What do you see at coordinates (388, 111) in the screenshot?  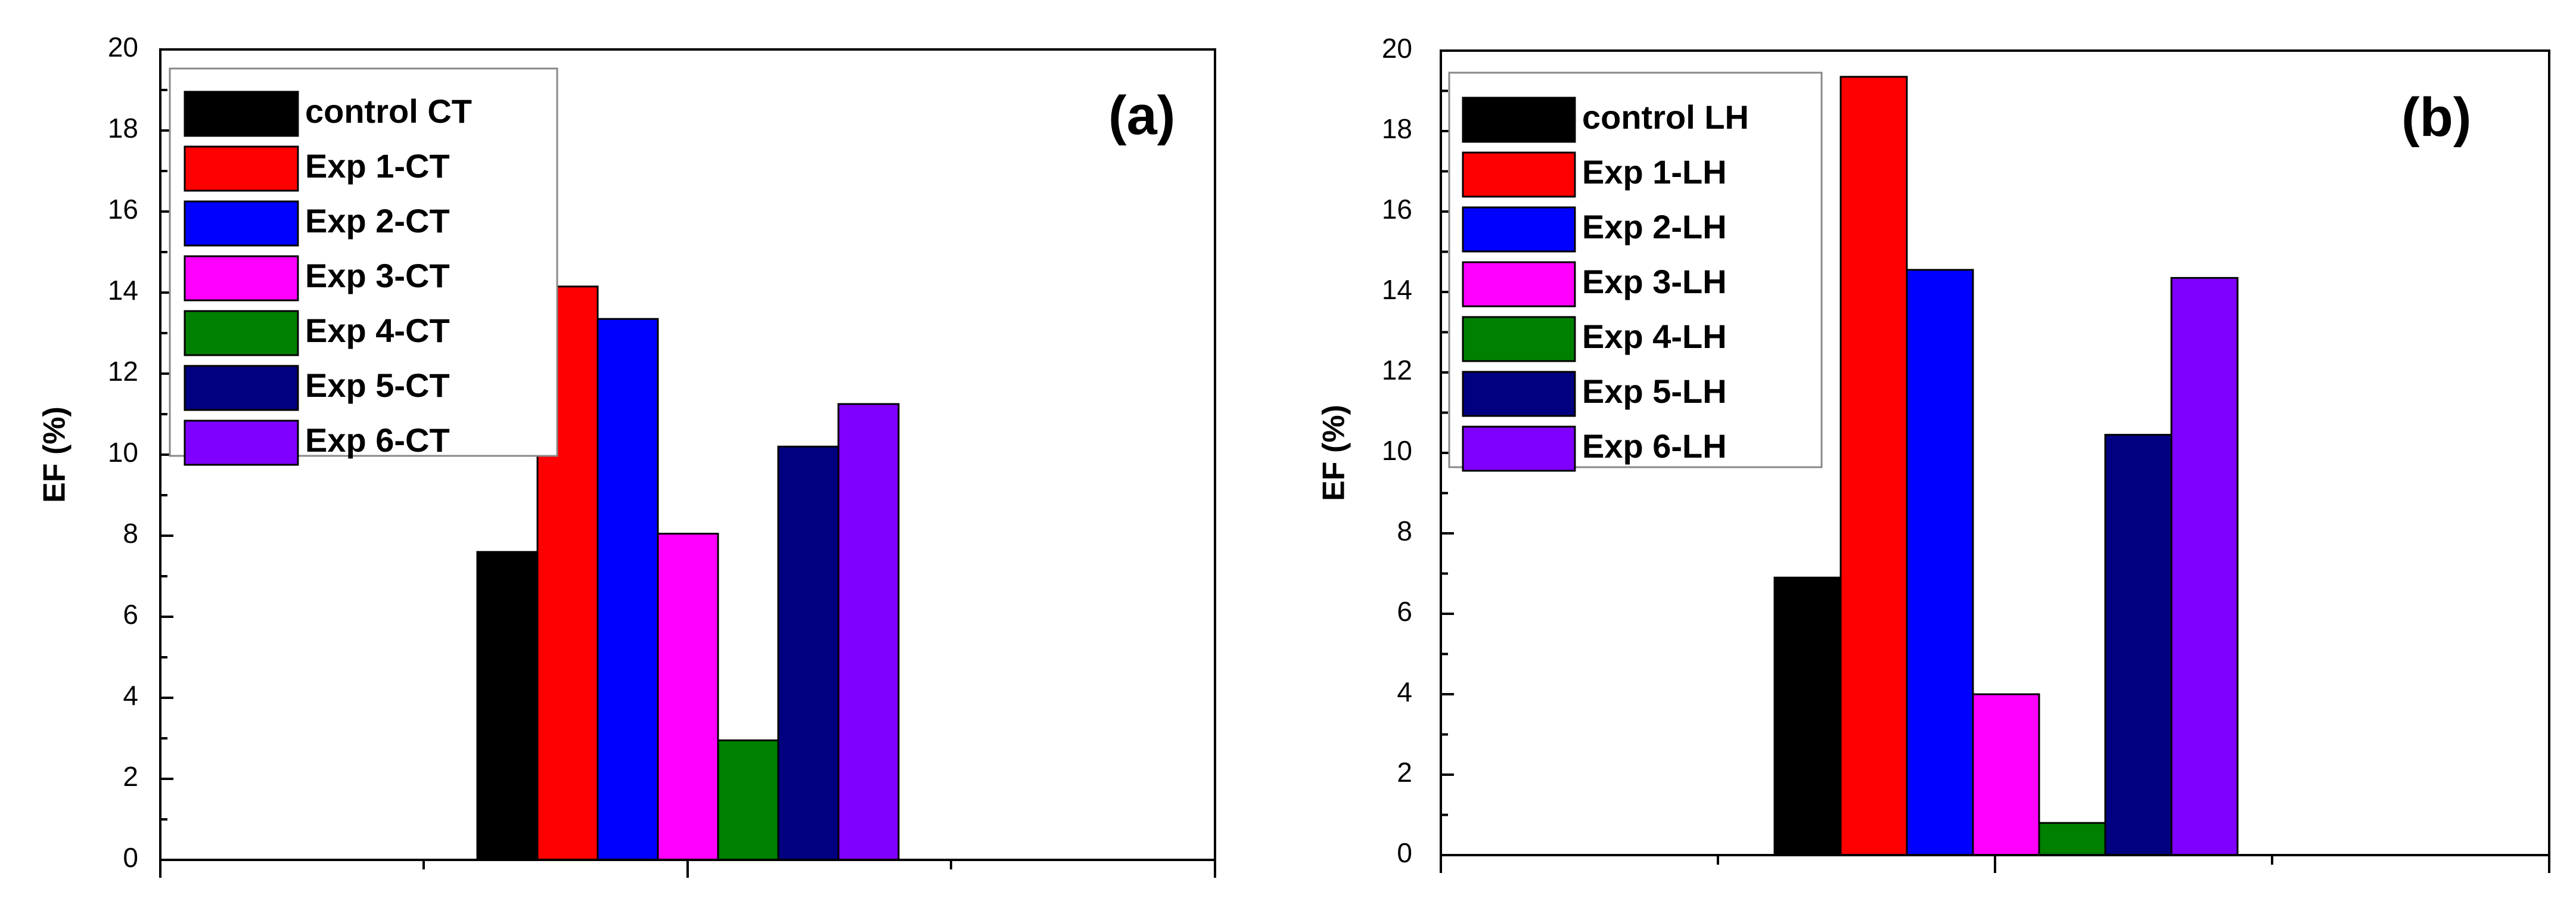 I see `legend-label: control CT` at bounding box center [388, 111].